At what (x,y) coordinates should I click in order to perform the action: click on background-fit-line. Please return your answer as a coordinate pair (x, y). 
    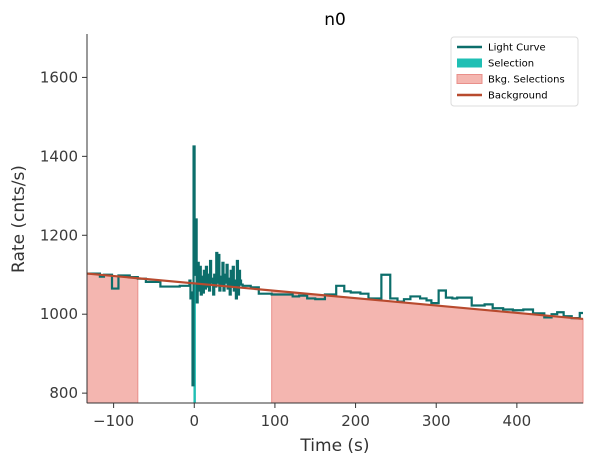
    Looking at the image, I should click on (335, 296).